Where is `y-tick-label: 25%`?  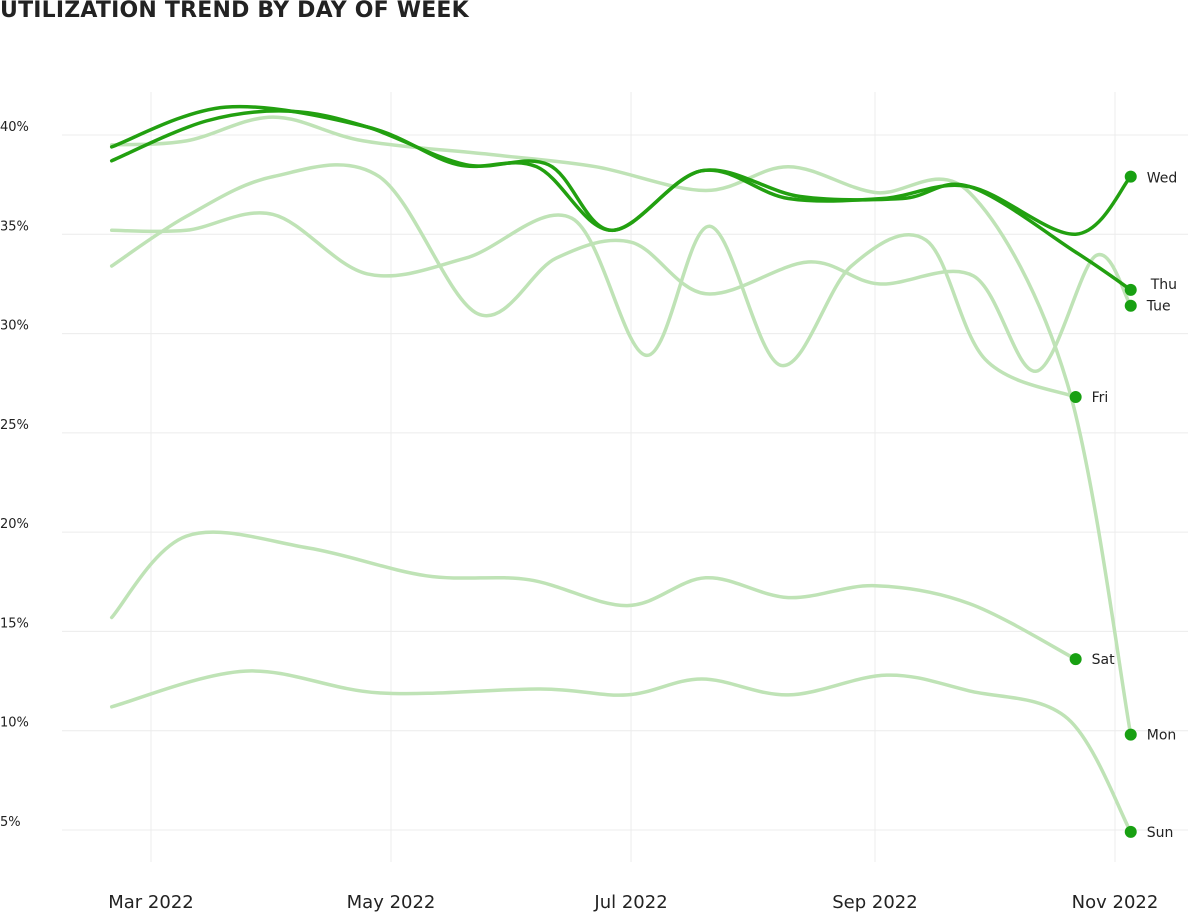
y-tick-label: 25% is located at coordinates (14, 425).